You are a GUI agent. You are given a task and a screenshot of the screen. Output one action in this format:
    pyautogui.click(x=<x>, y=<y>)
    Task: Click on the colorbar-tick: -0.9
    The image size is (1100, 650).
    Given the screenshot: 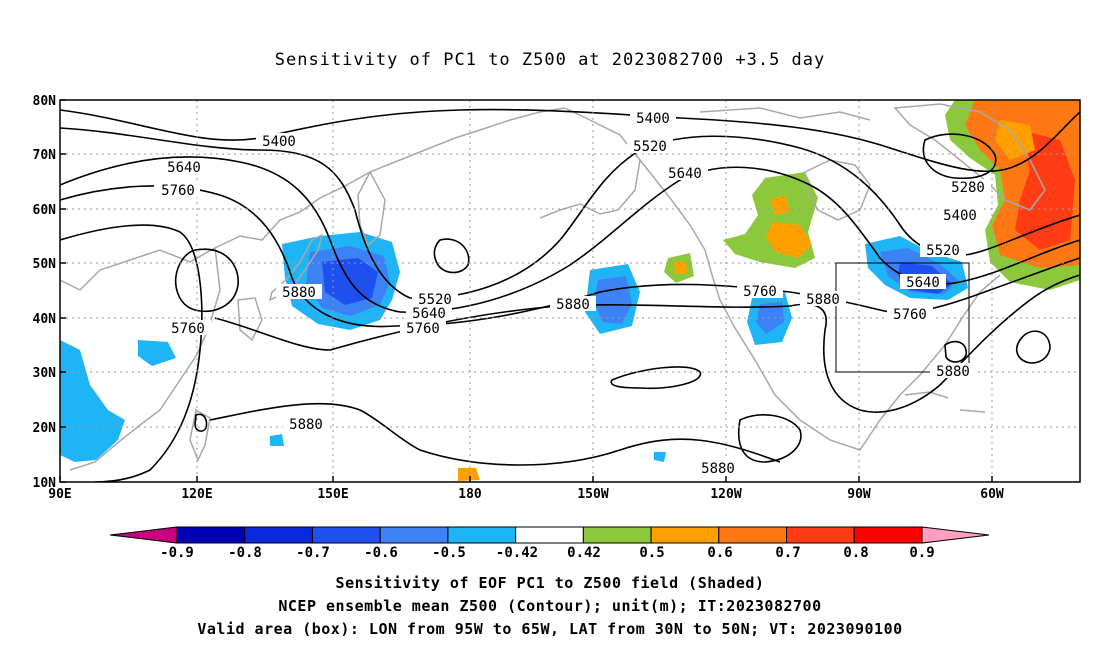 What is the action you would take?
    pyautogui.click(x=177, y=553)
    